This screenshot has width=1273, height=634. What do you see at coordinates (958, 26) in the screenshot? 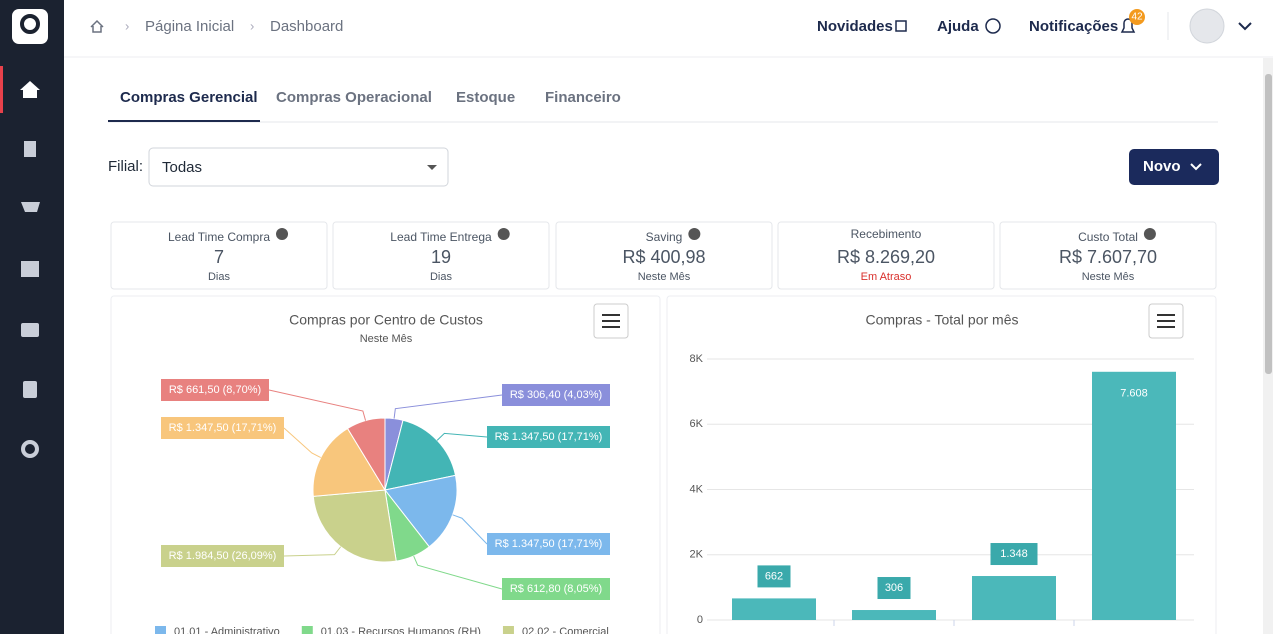
I see `header-link: Ajuda` at bounding box center [958, 26].